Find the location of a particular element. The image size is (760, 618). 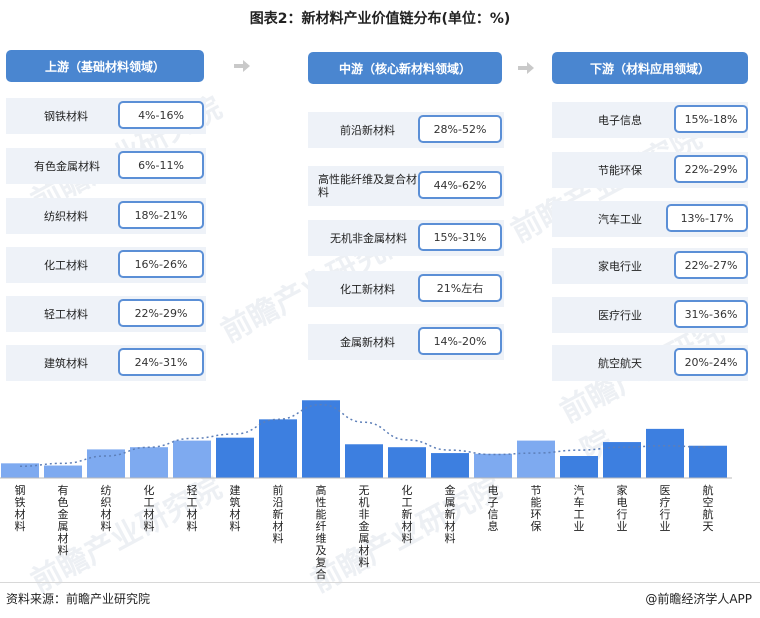

material-label: 汽车工业 is located at coordinates (620, 219).